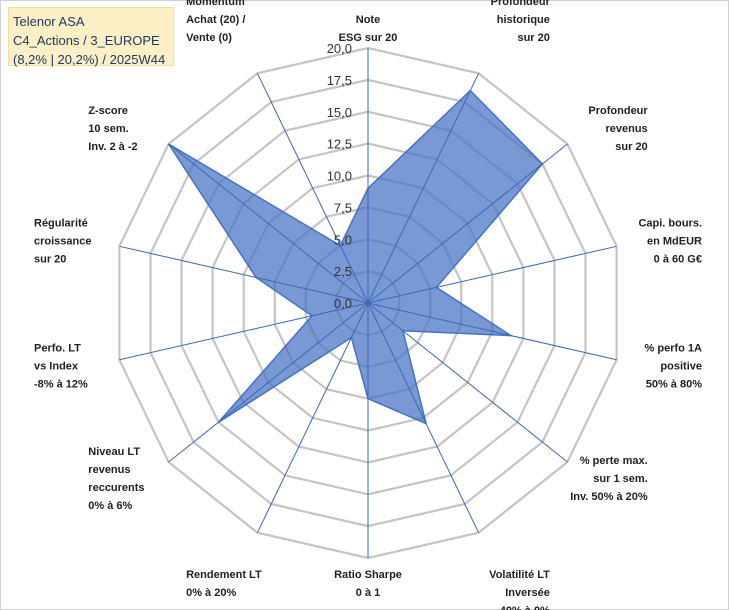  I want to click on axis-label-line: Z-score, so click(108, 111).